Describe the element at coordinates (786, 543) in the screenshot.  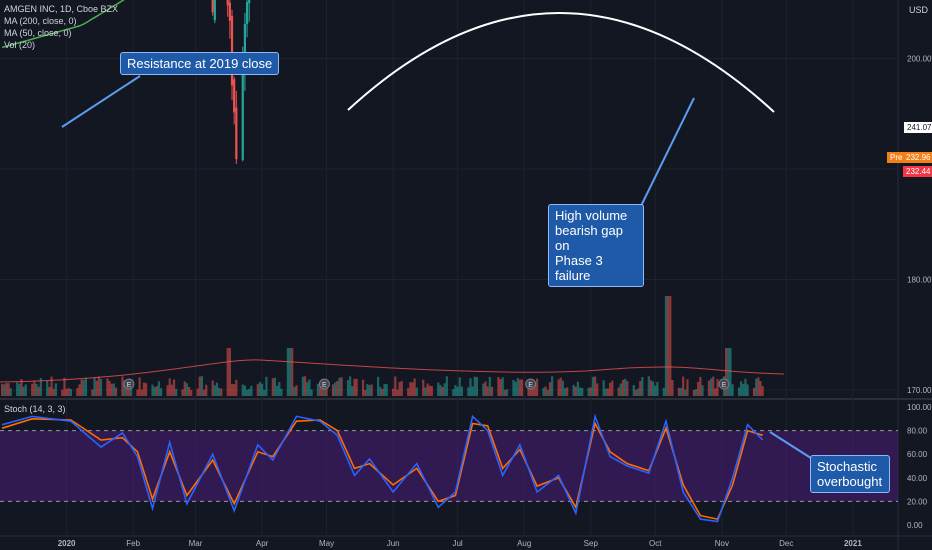
I see `time-tick-label: Dec` at that location.